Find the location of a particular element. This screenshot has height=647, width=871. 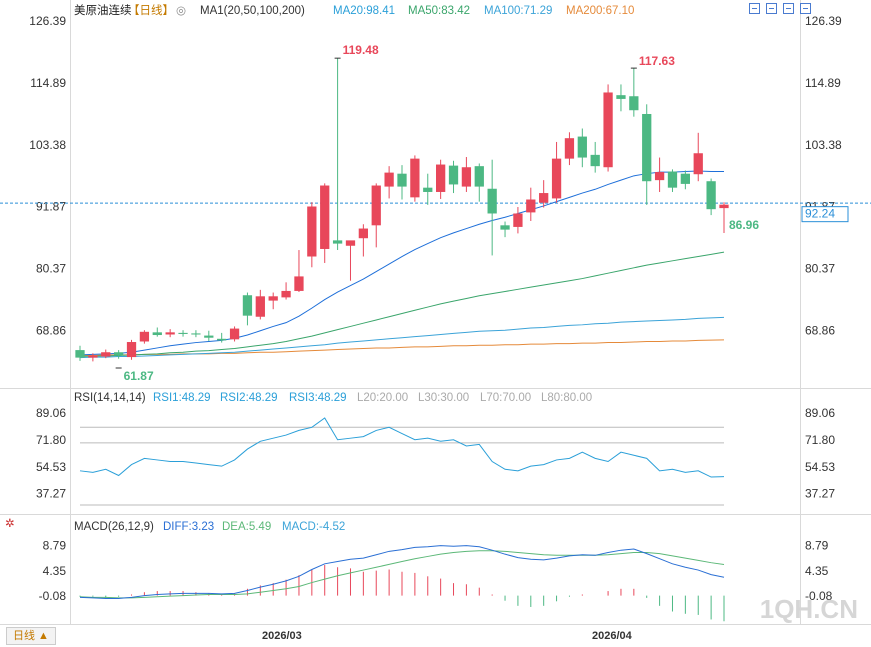

guide-lines is located at coordinates (402, 466).